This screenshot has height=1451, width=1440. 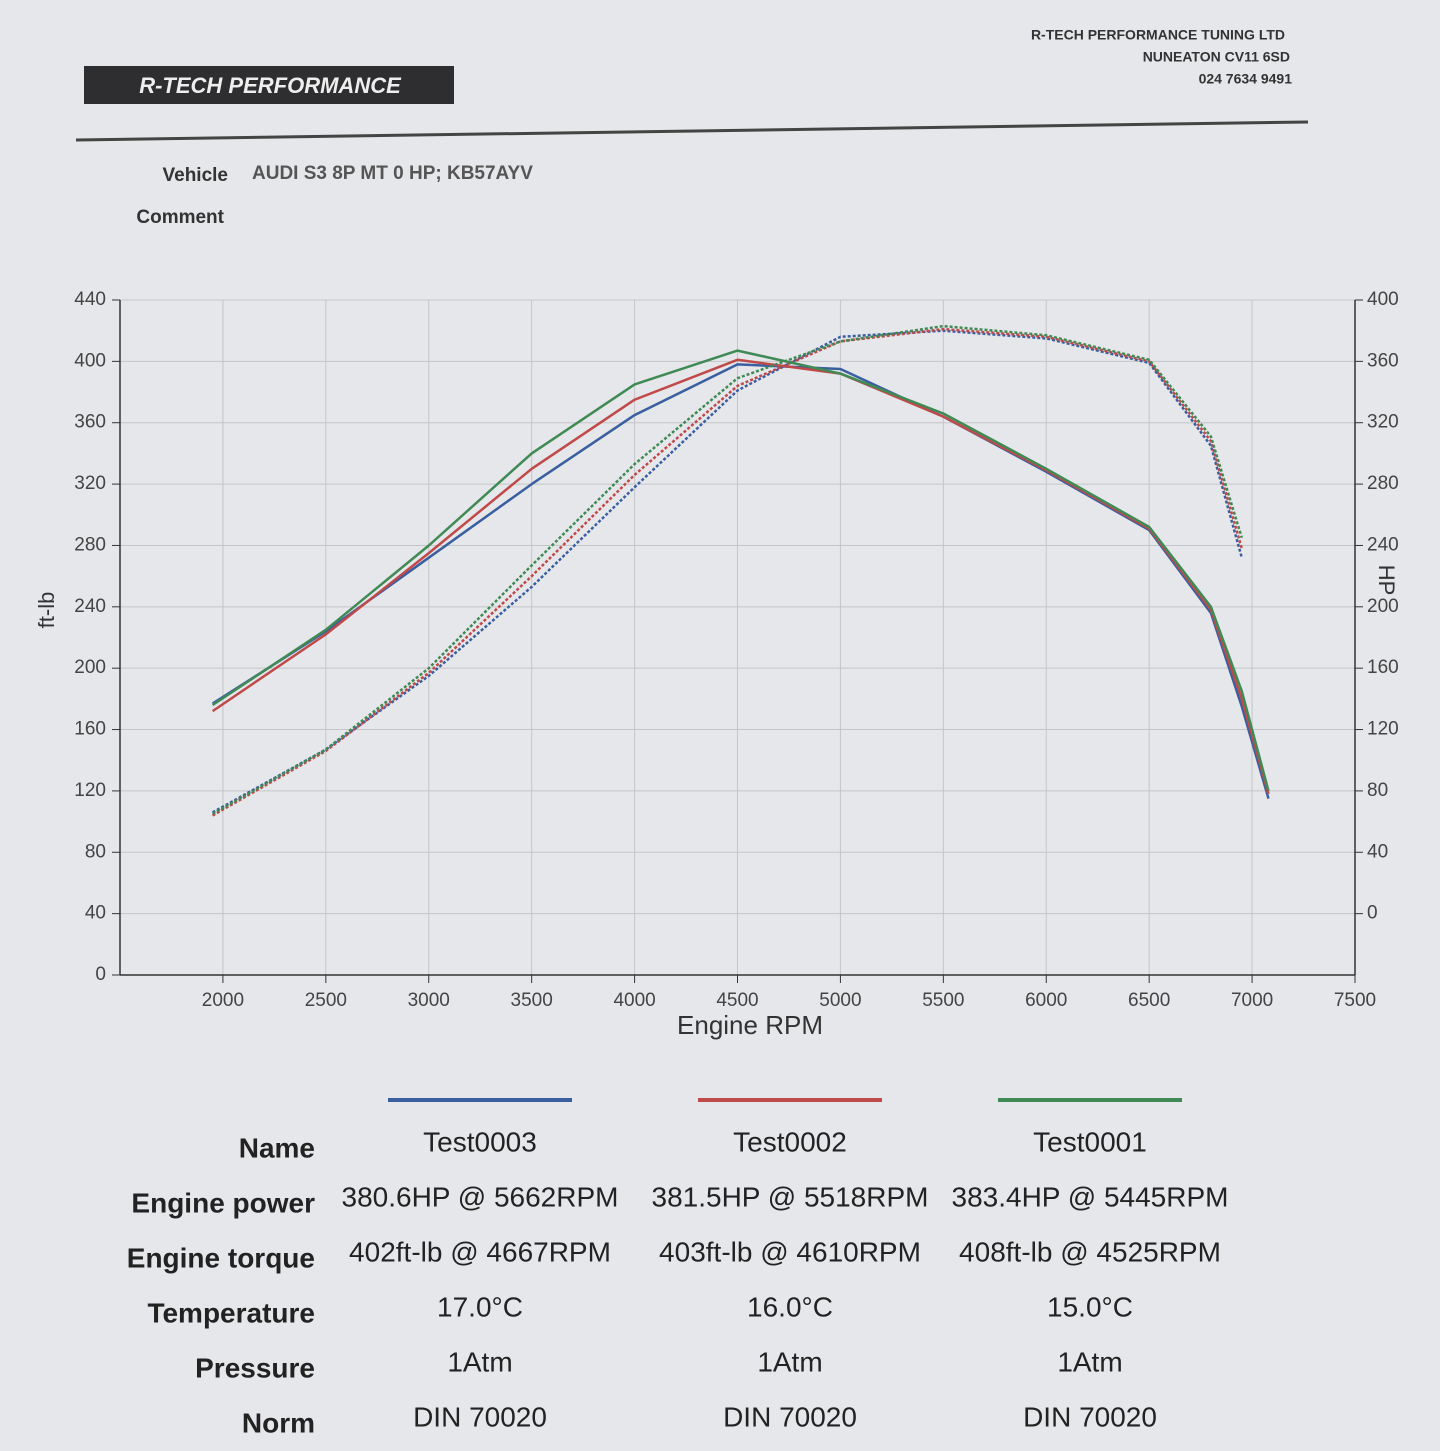 I want to click on row-label: Norm, so click(x=278, y=1422).